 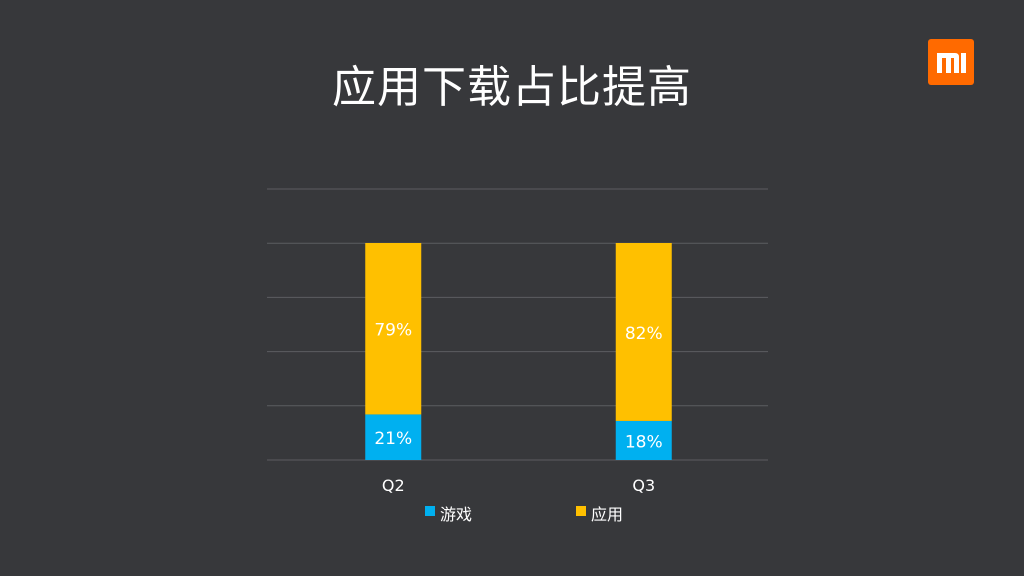 I want to click on bar-q2-game, so click(x=393, y=437).